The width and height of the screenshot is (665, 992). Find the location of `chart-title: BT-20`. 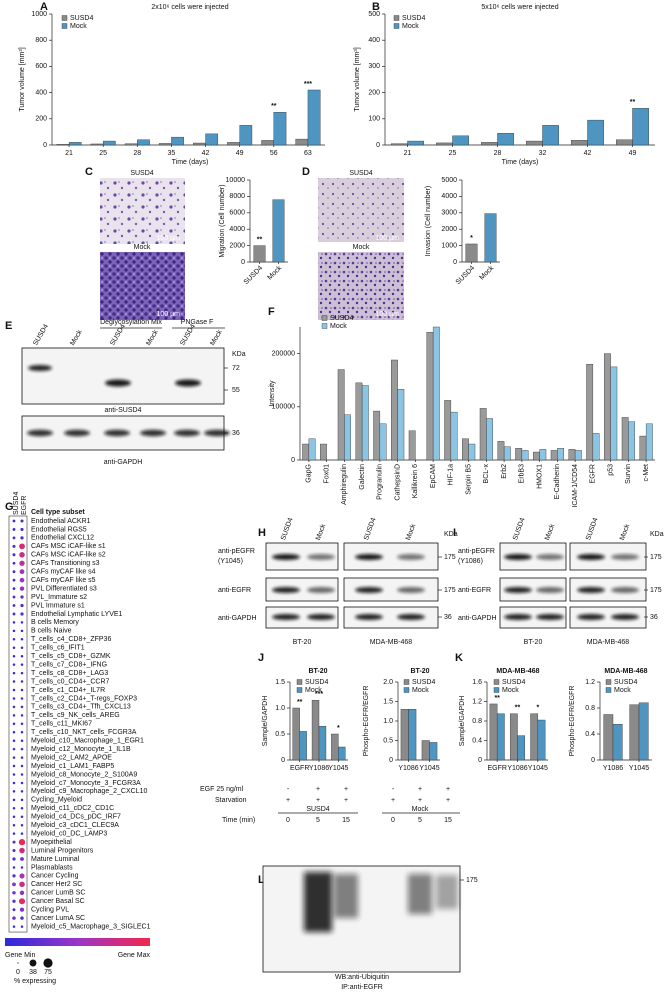

chart-title: BT-20 is located at coordinates (317, 671).